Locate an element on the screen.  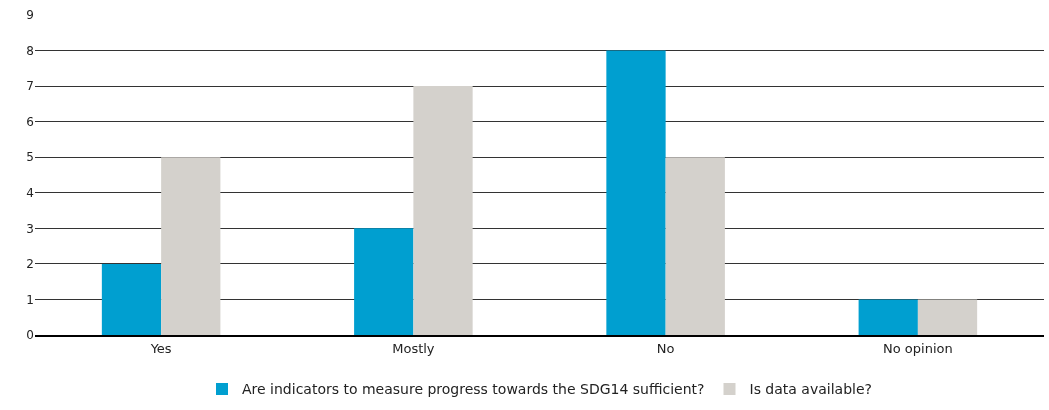
y-tick-label: 3 is located at coordinates (30, 228).